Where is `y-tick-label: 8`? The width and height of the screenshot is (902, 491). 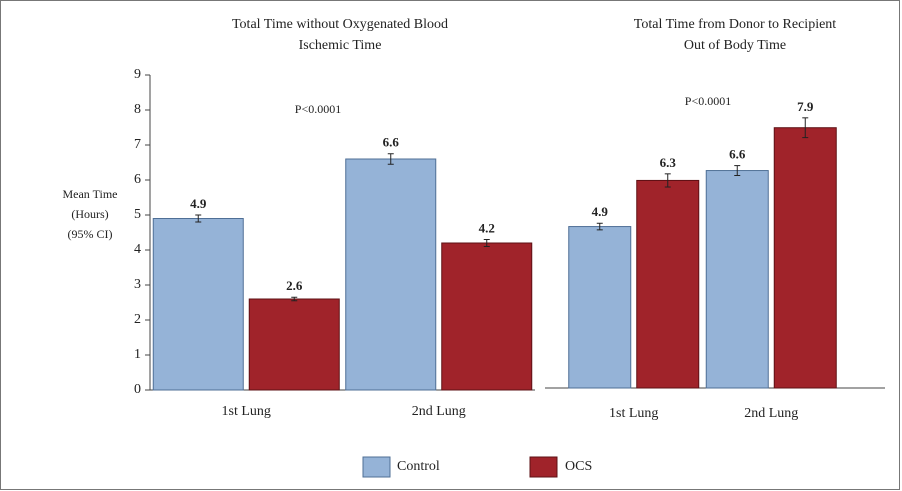
y-tick-label: 8 is located at coordinates (137, 109).